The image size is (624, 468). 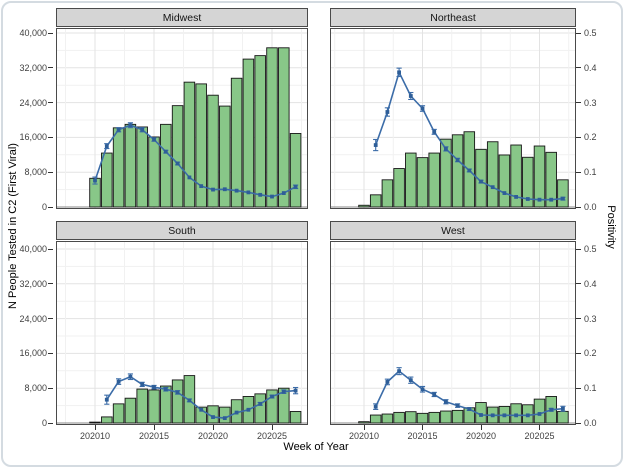 I want to click on facet-strip-northeast: Northeast, so click(x=453, y=17).